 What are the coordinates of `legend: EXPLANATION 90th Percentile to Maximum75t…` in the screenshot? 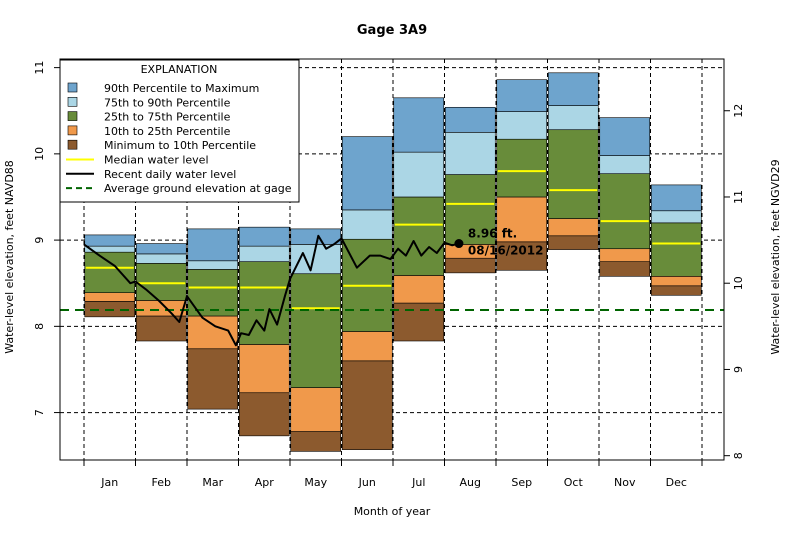 It's located at (179, 131).